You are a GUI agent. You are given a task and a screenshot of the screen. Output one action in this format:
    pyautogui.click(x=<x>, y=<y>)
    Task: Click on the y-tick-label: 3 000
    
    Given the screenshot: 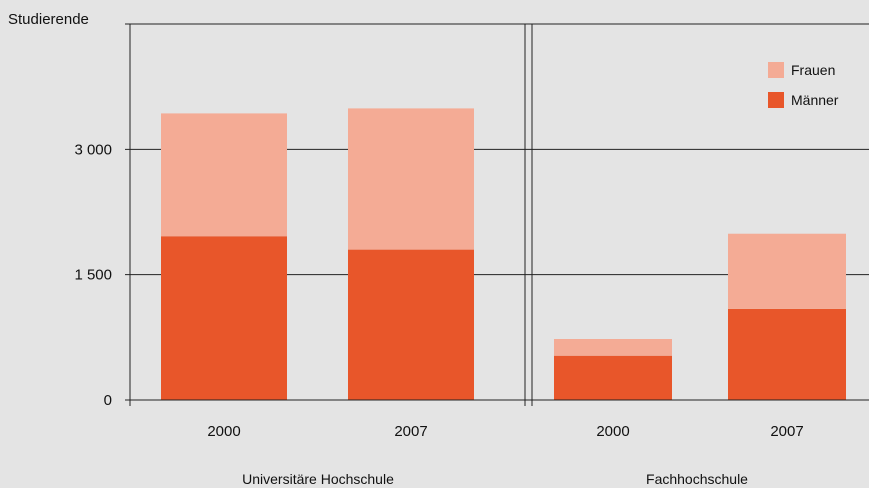 What is the action you would take?
    pyautogui.click(x=93, y=149)
    